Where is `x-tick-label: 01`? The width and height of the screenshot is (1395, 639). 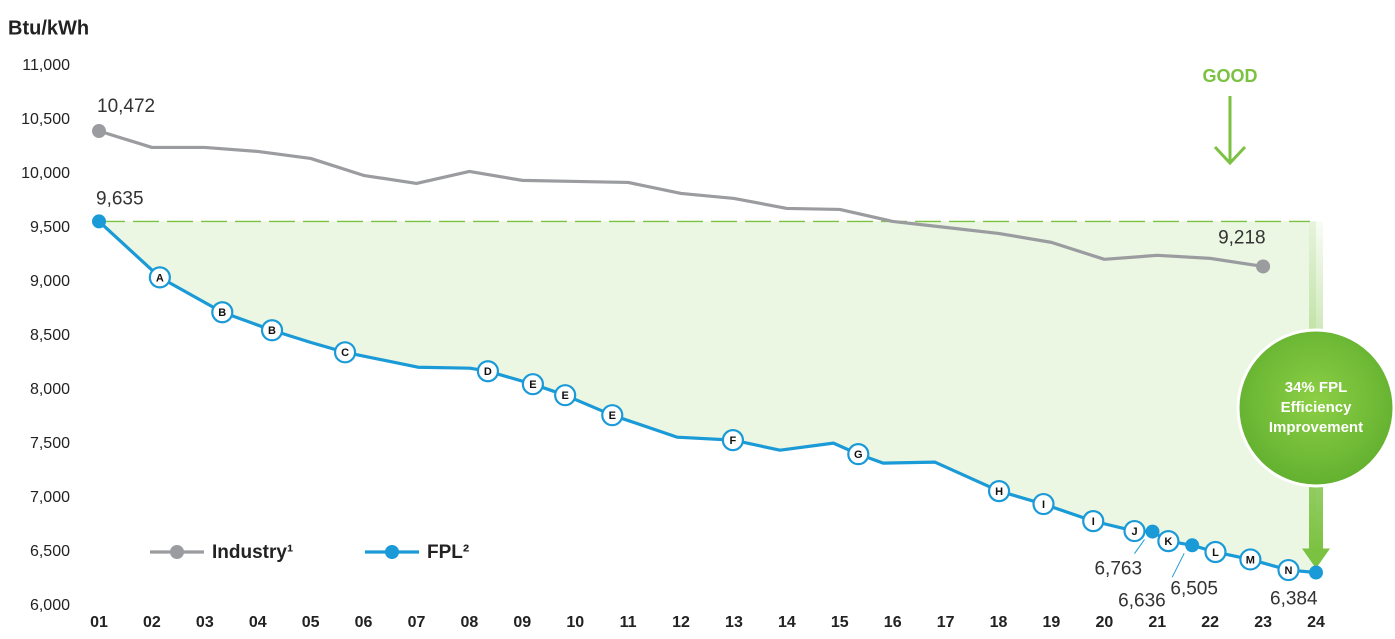
x-tick-label: 01 is located at coordinates (99, 622).